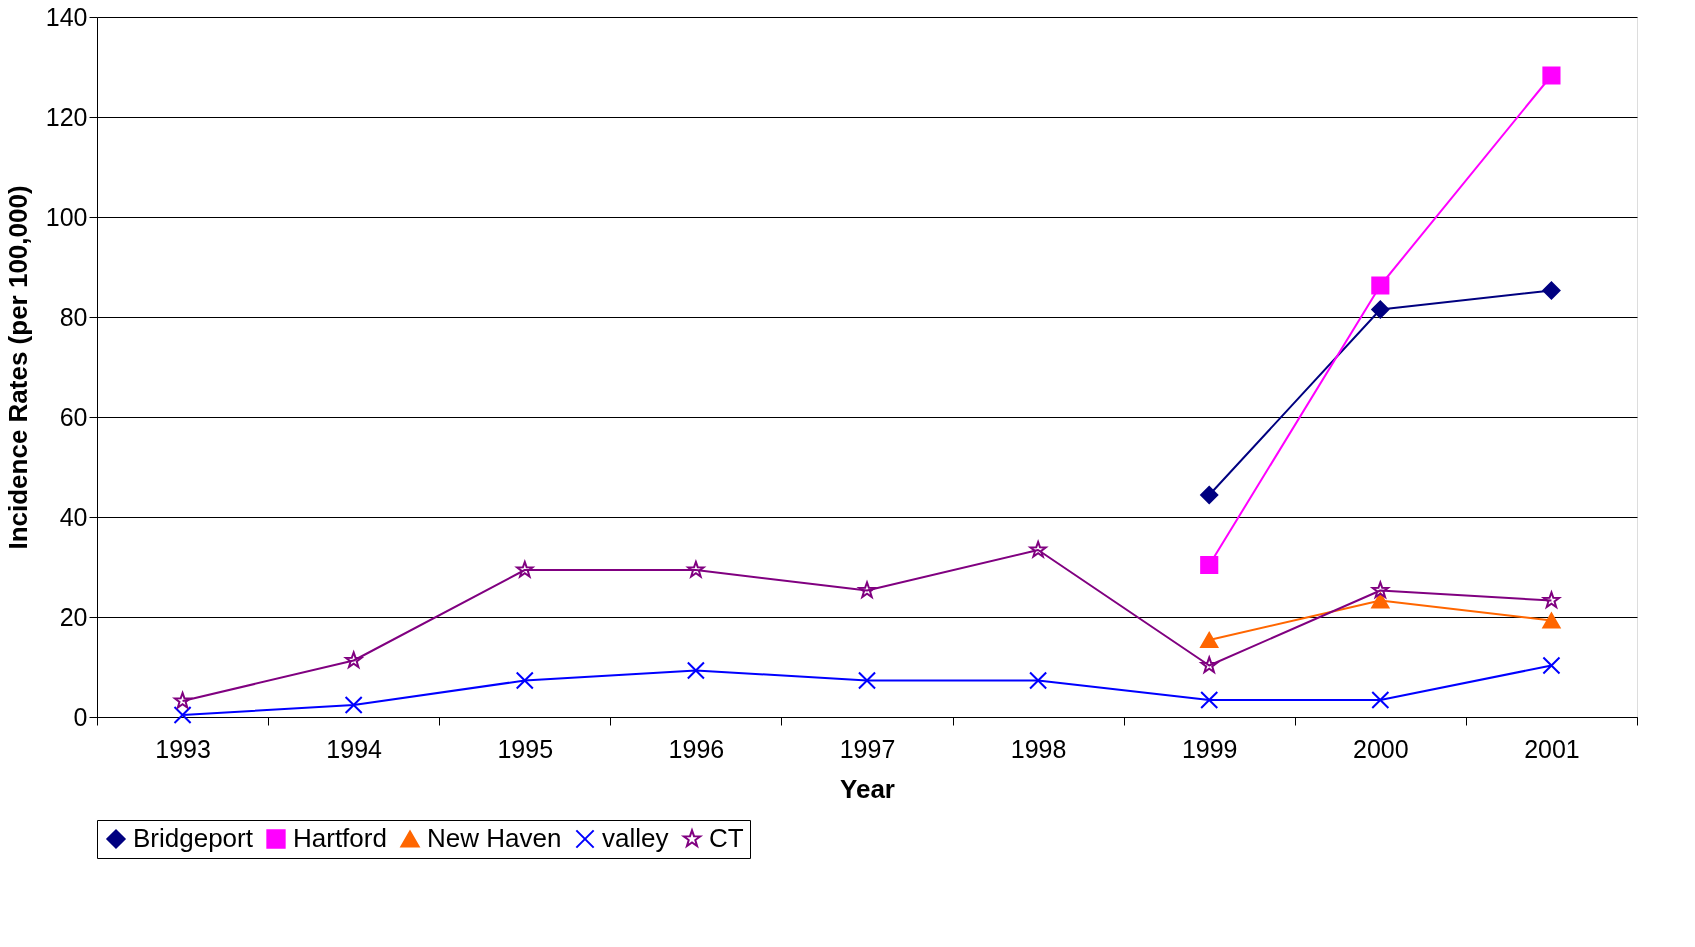 This screenshot has height=947, width=1695. I want to click on x-tick-label: 2001, so click(1552, 748).